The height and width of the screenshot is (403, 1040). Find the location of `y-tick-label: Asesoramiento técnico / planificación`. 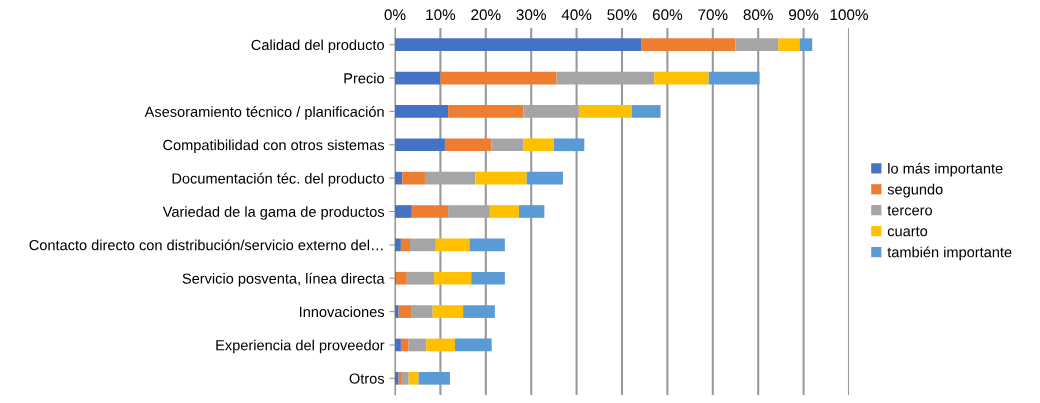

y-tick-label: Asesoramiento técnico / planificación is located at coordinates (264, 113).